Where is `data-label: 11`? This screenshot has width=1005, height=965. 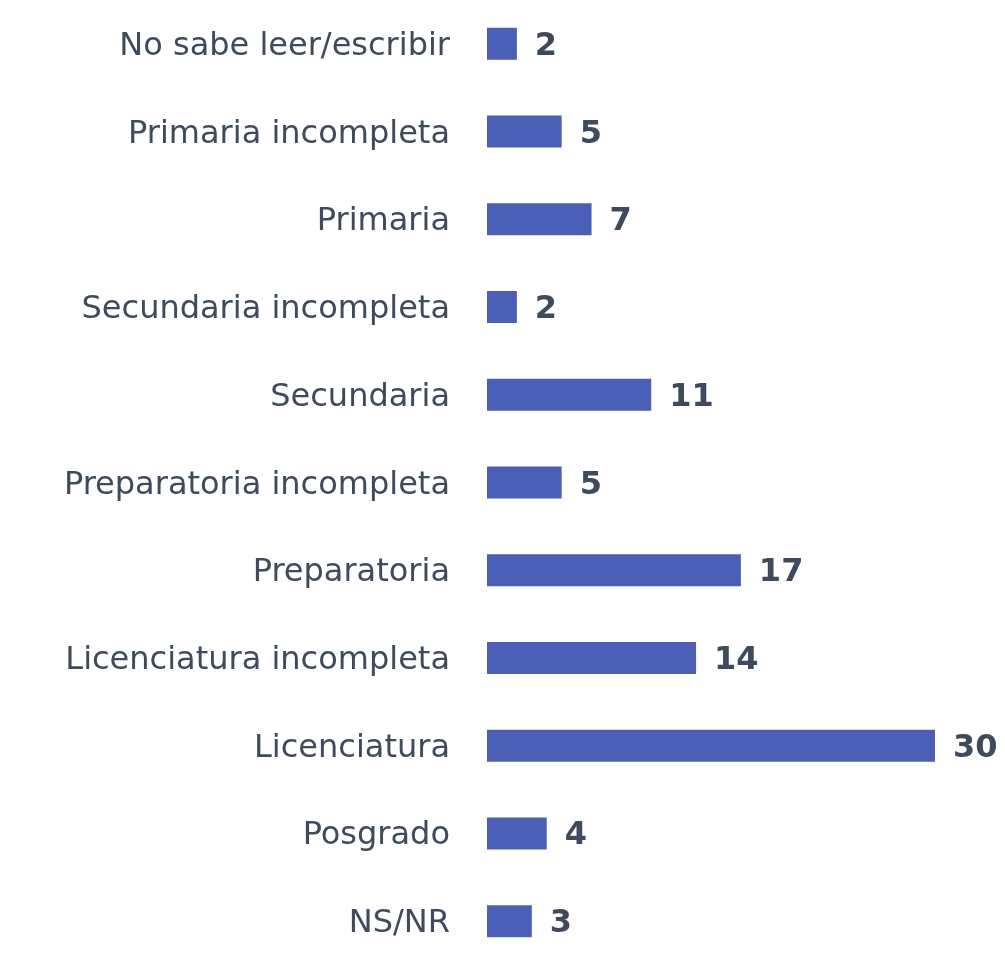 data-label: 11 is located at coordinates (691, 394).